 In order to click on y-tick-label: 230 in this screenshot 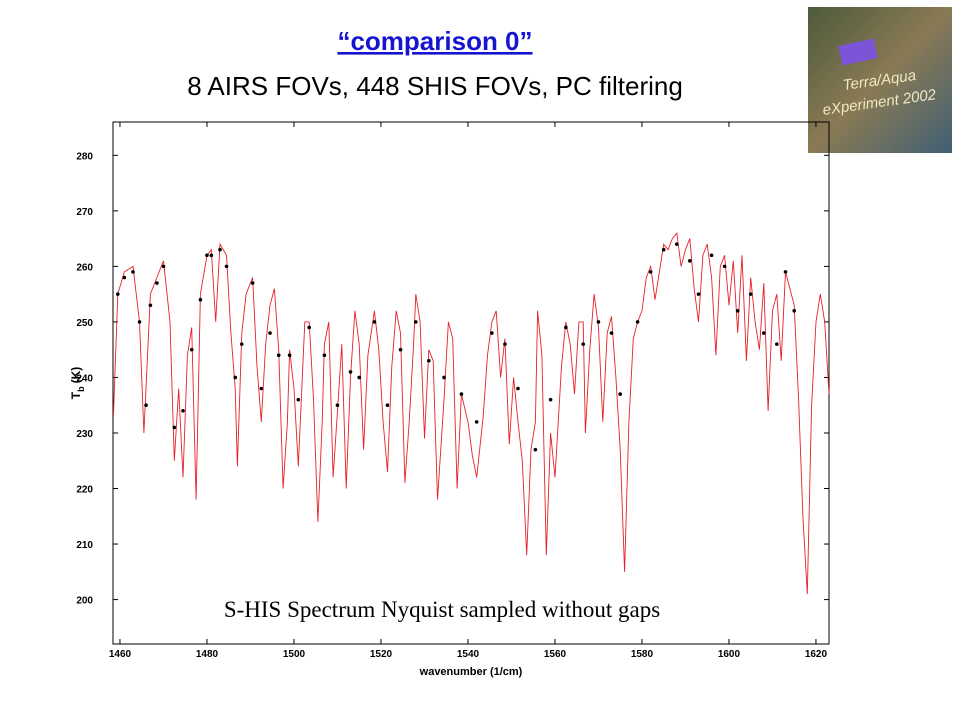, I will do `click(84, 434)`.